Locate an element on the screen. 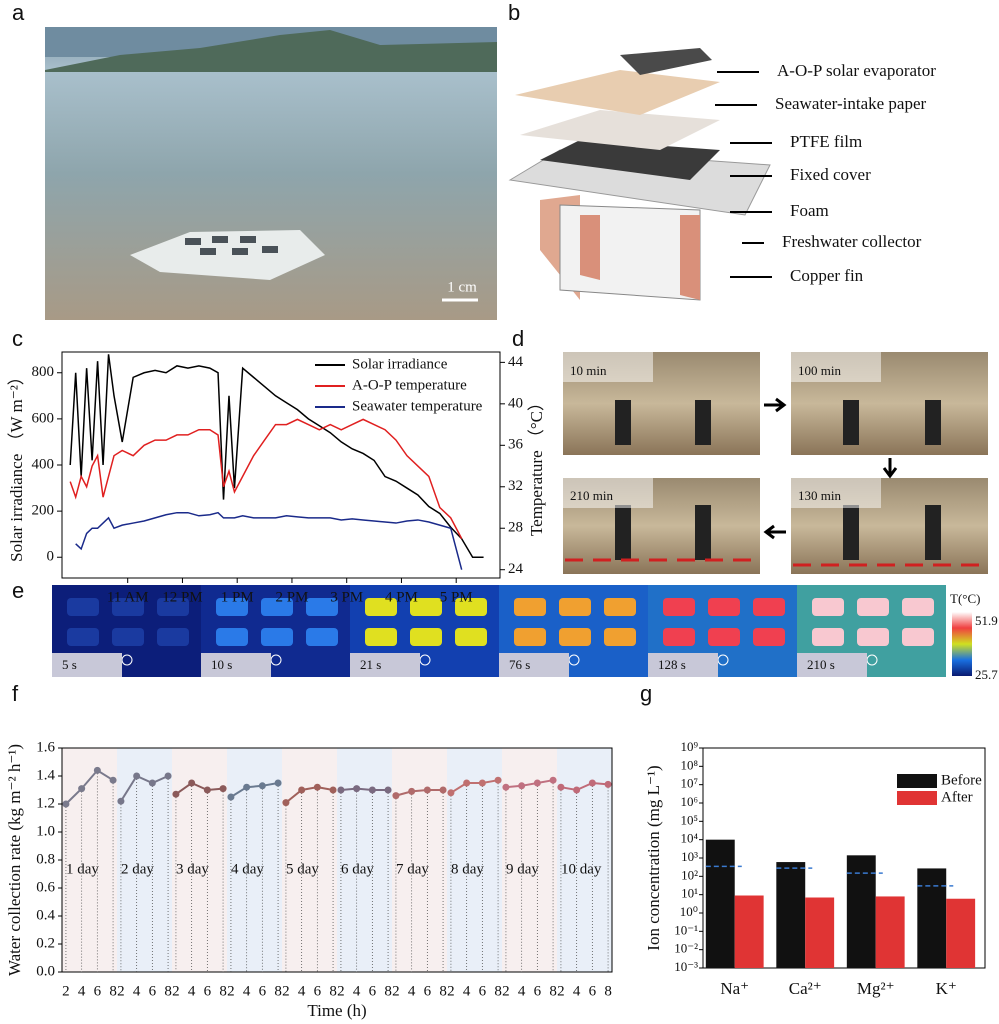  thermal-time-label: 76 s is located at coordinates (519, 664).